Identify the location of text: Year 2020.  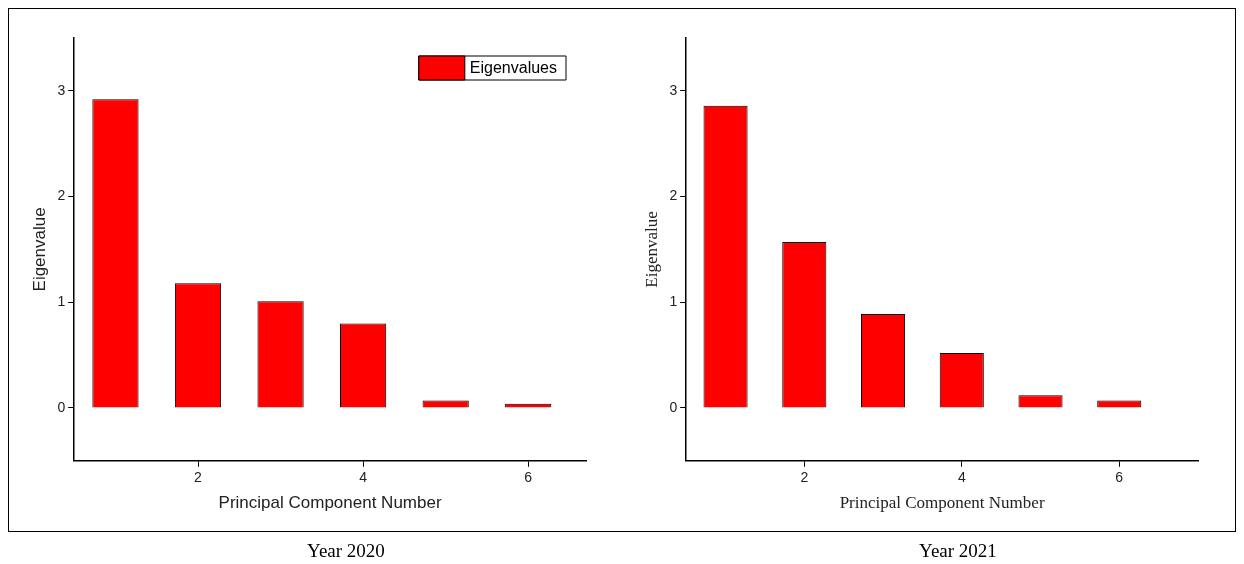
(346, 551).